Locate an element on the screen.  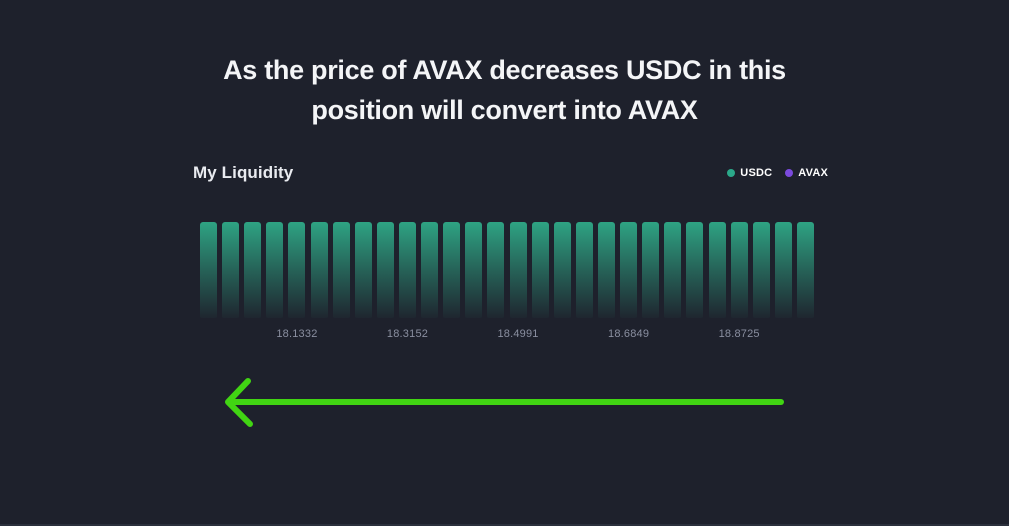
x-axis-ticks: 18.1332 18.3152 18.4991 18.6849 18.8725 is located at coordinates (507, 335).